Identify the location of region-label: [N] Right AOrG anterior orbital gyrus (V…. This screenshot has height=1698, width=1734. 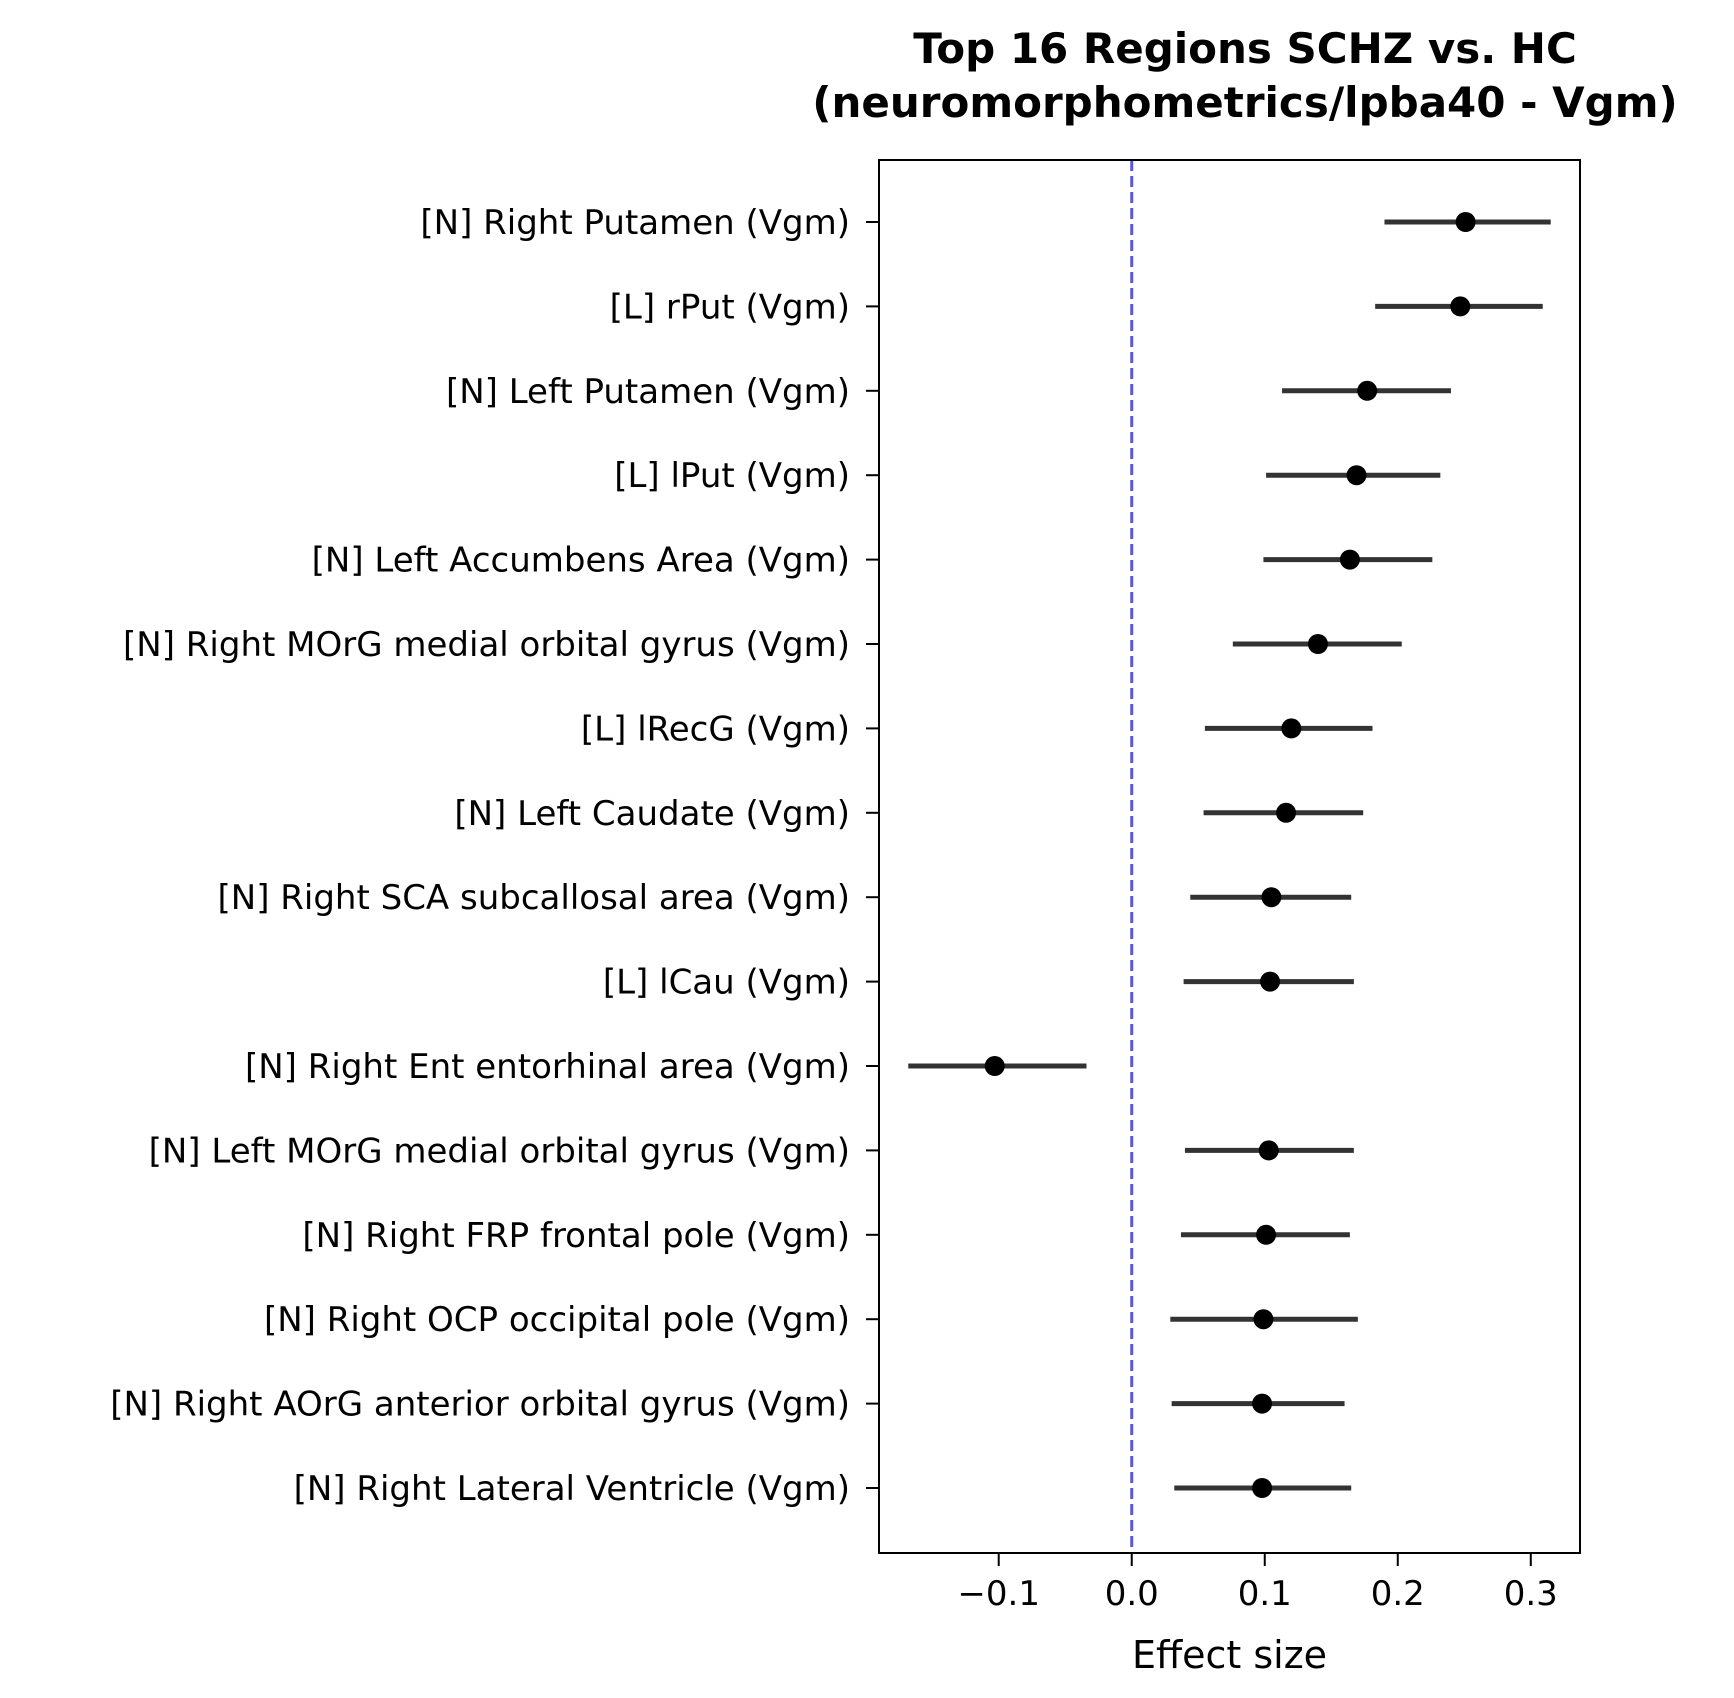
(480, 1405).